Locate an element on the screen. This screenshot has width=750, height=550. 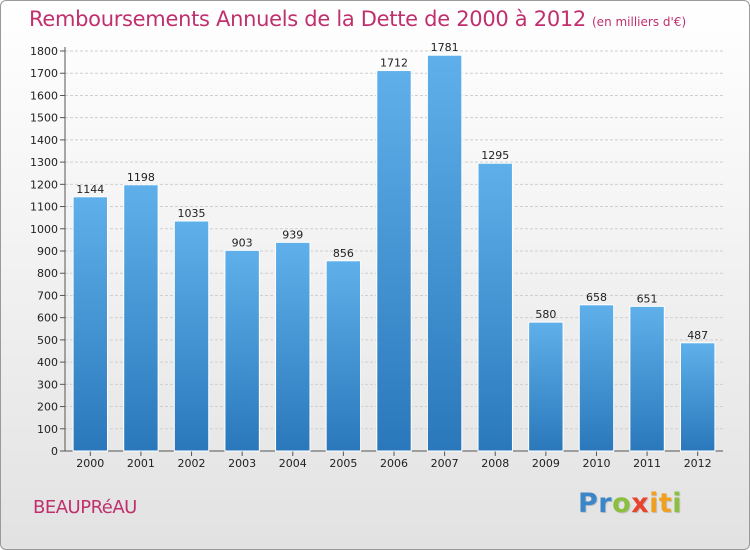
x-tick-label: 2012 is located at coordinates (698, 463).